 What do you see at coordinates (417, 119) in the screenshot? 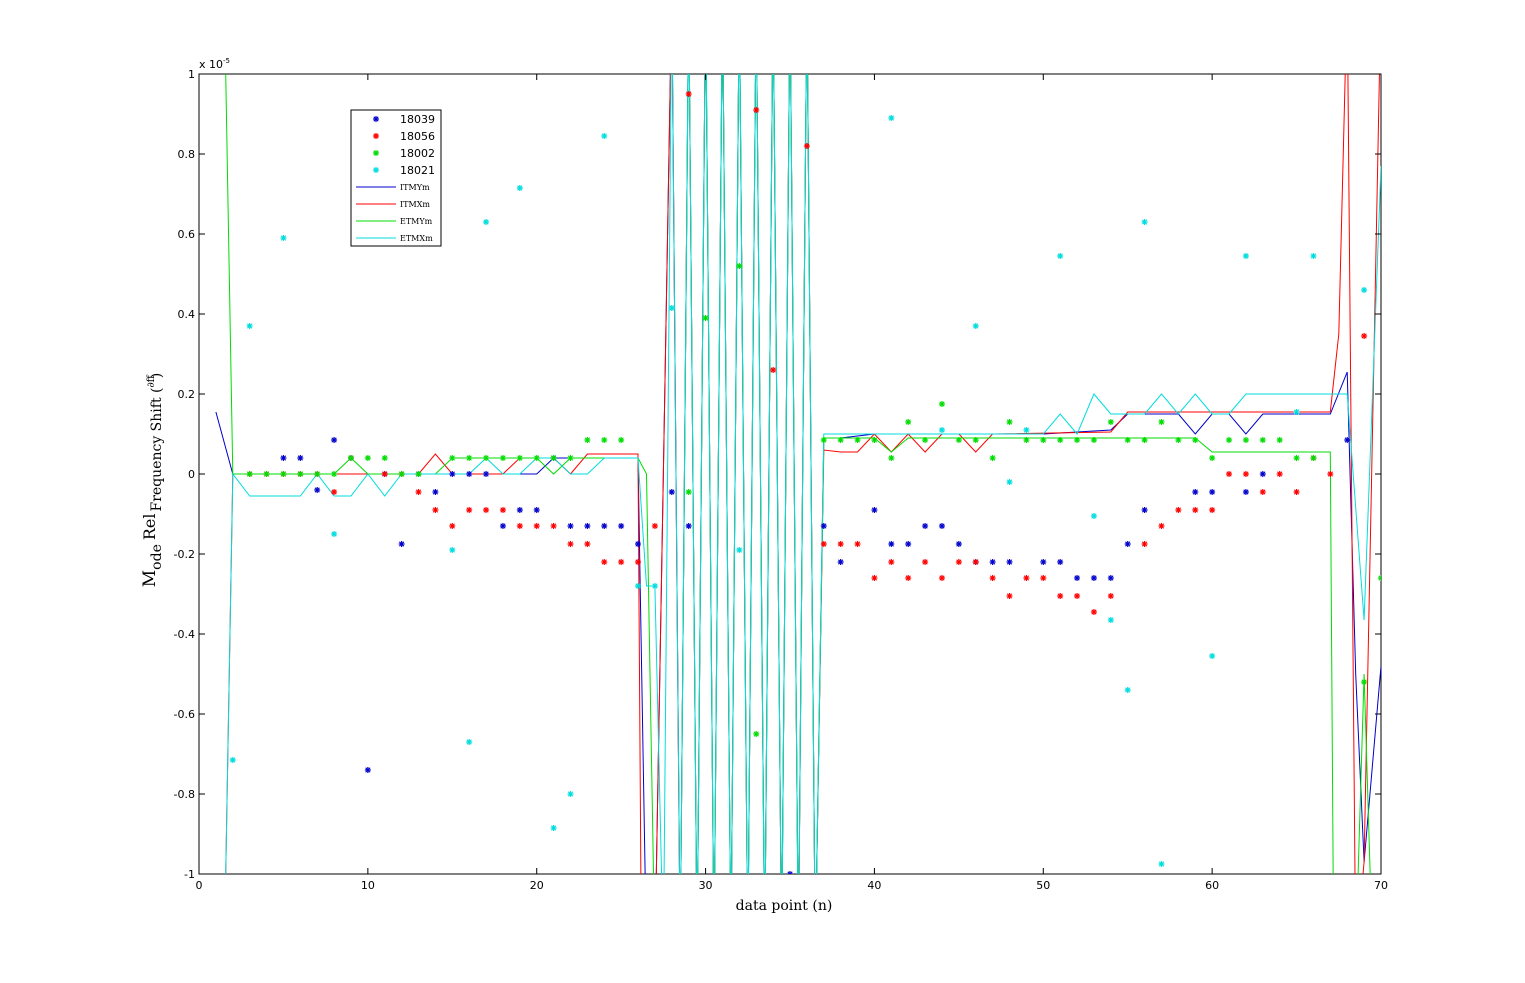
I see `legend-label: 18039` at bounding box center [417, 119].